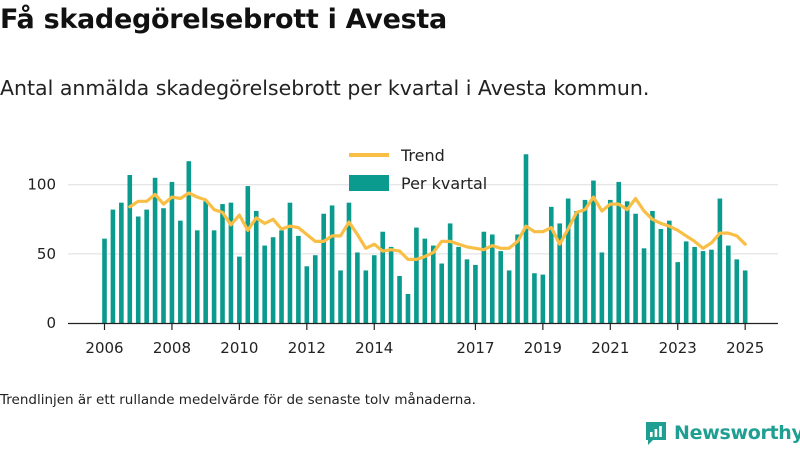 Image resolution: width=800 pixels, height=450 pixels. I want to click on bar-2008-q1, so click(172, 252).